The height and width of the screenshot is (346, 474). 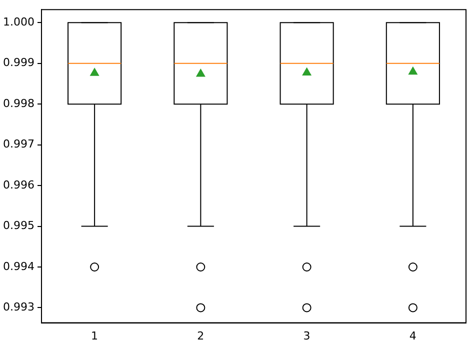 What do you see at coordinates (18, 185) in the screenshot?
I see `y-tick-label: 0.996` at bounding box center [18, 185].